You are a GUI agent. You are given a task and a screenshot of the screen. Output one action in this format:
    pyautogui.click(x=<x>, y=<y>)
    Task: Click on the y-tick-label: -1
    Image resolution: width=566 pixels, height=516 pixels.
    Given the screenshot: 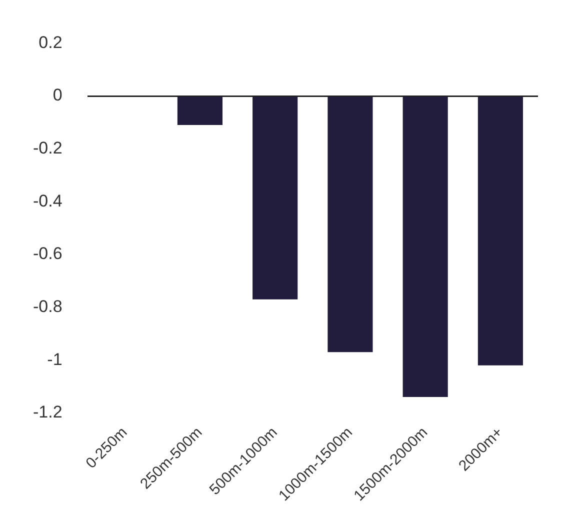 What is the action you would take?
    pyautogui.click(x=54, y=359)
    